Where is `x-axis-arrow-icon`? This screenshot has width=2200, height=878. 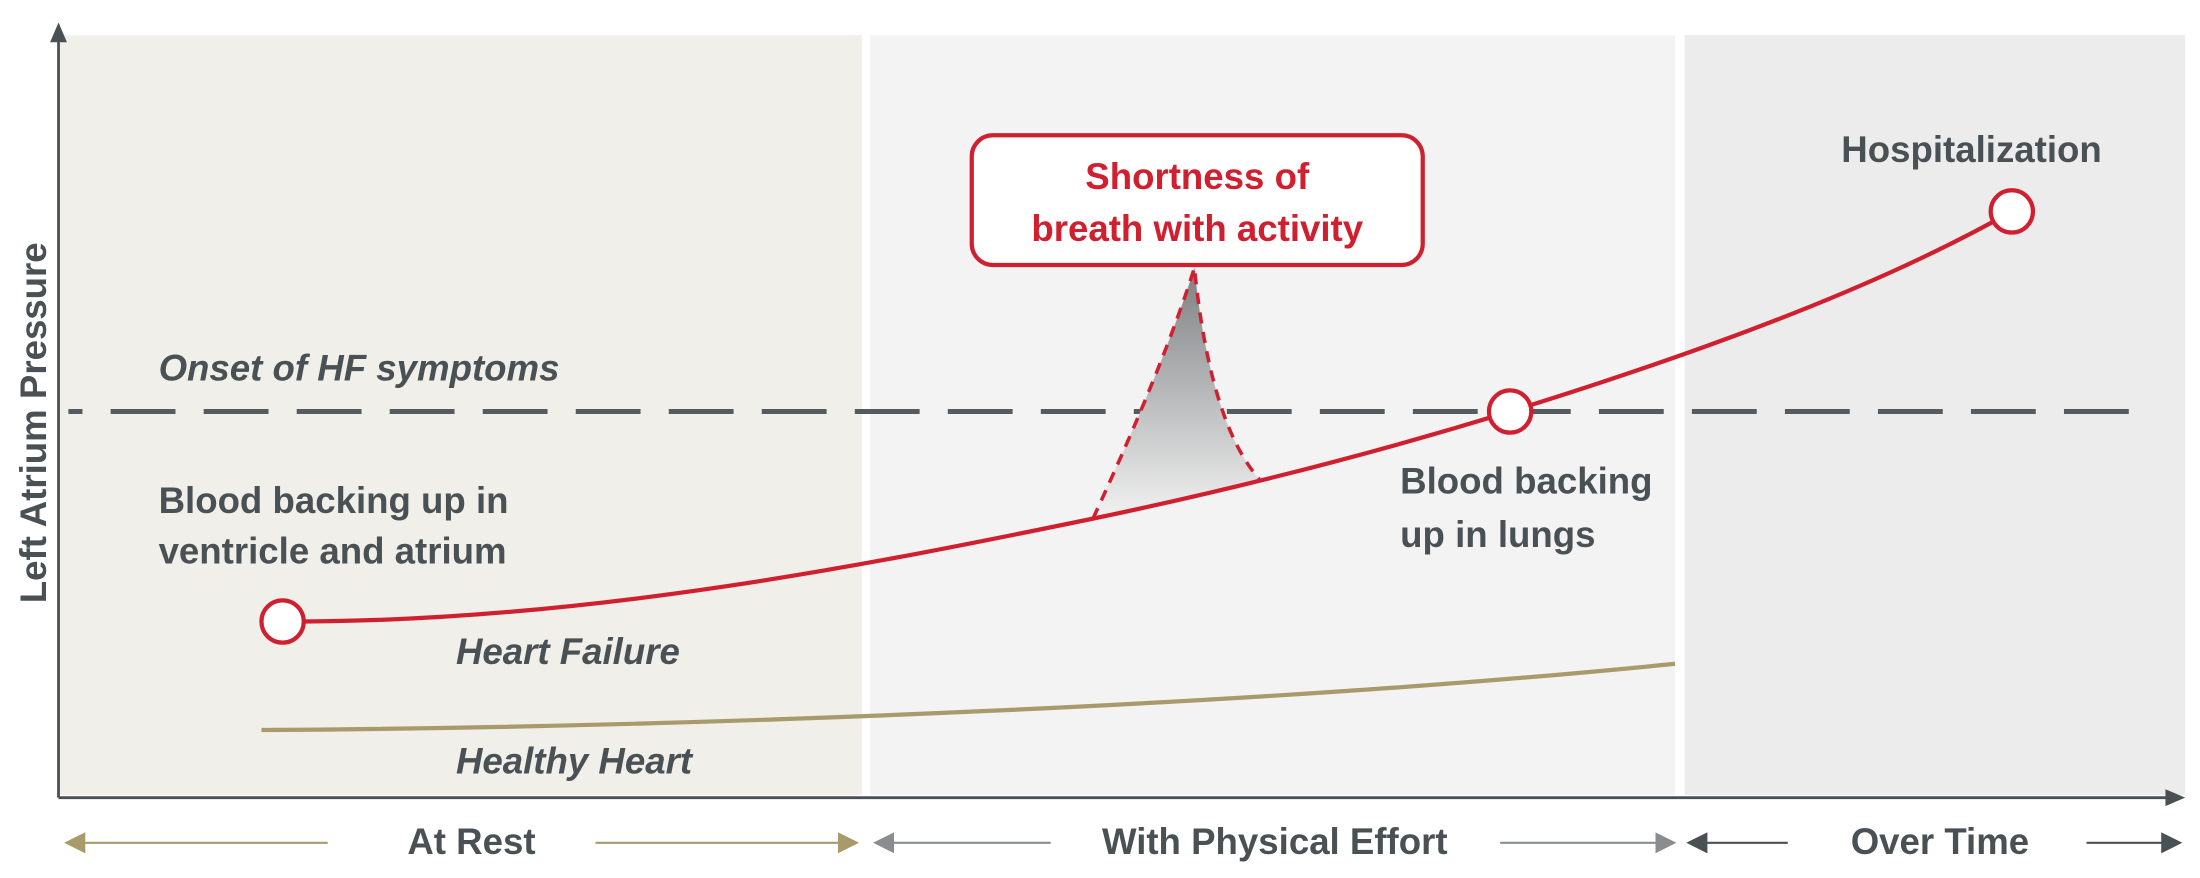
x-axis-arrow-icon is located at coordinates (2175, 798).